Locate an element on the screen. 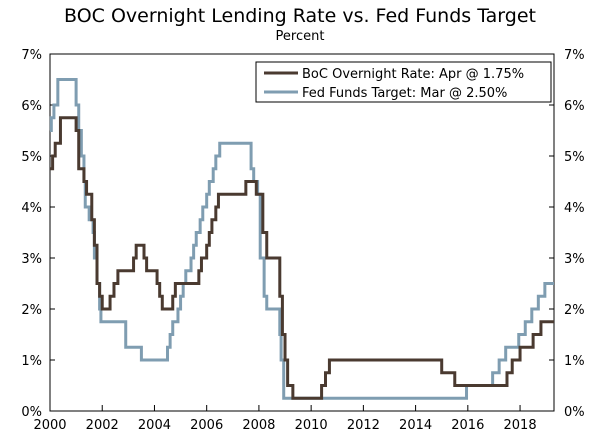  y-tick-label-right: 6% is located at coordinates (574, 106).